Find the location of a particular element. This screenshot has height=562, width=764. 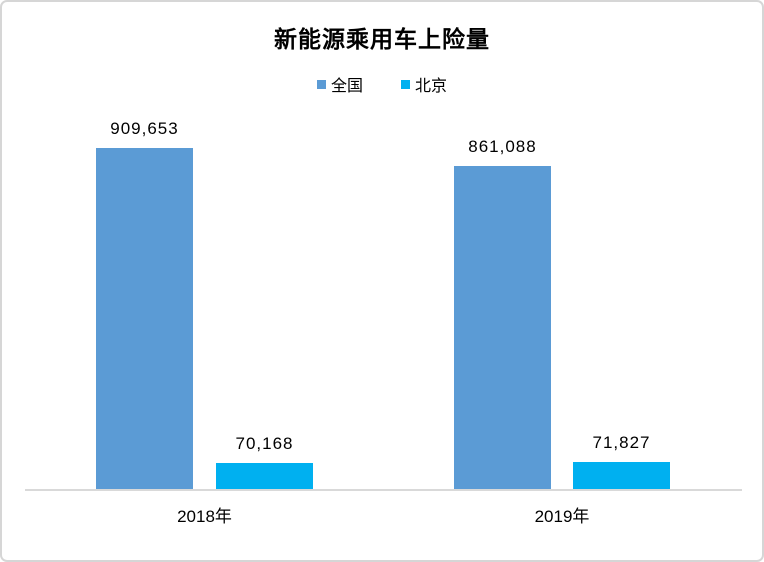

legend-label-national: 全国 is located at coordinates (346, 86).